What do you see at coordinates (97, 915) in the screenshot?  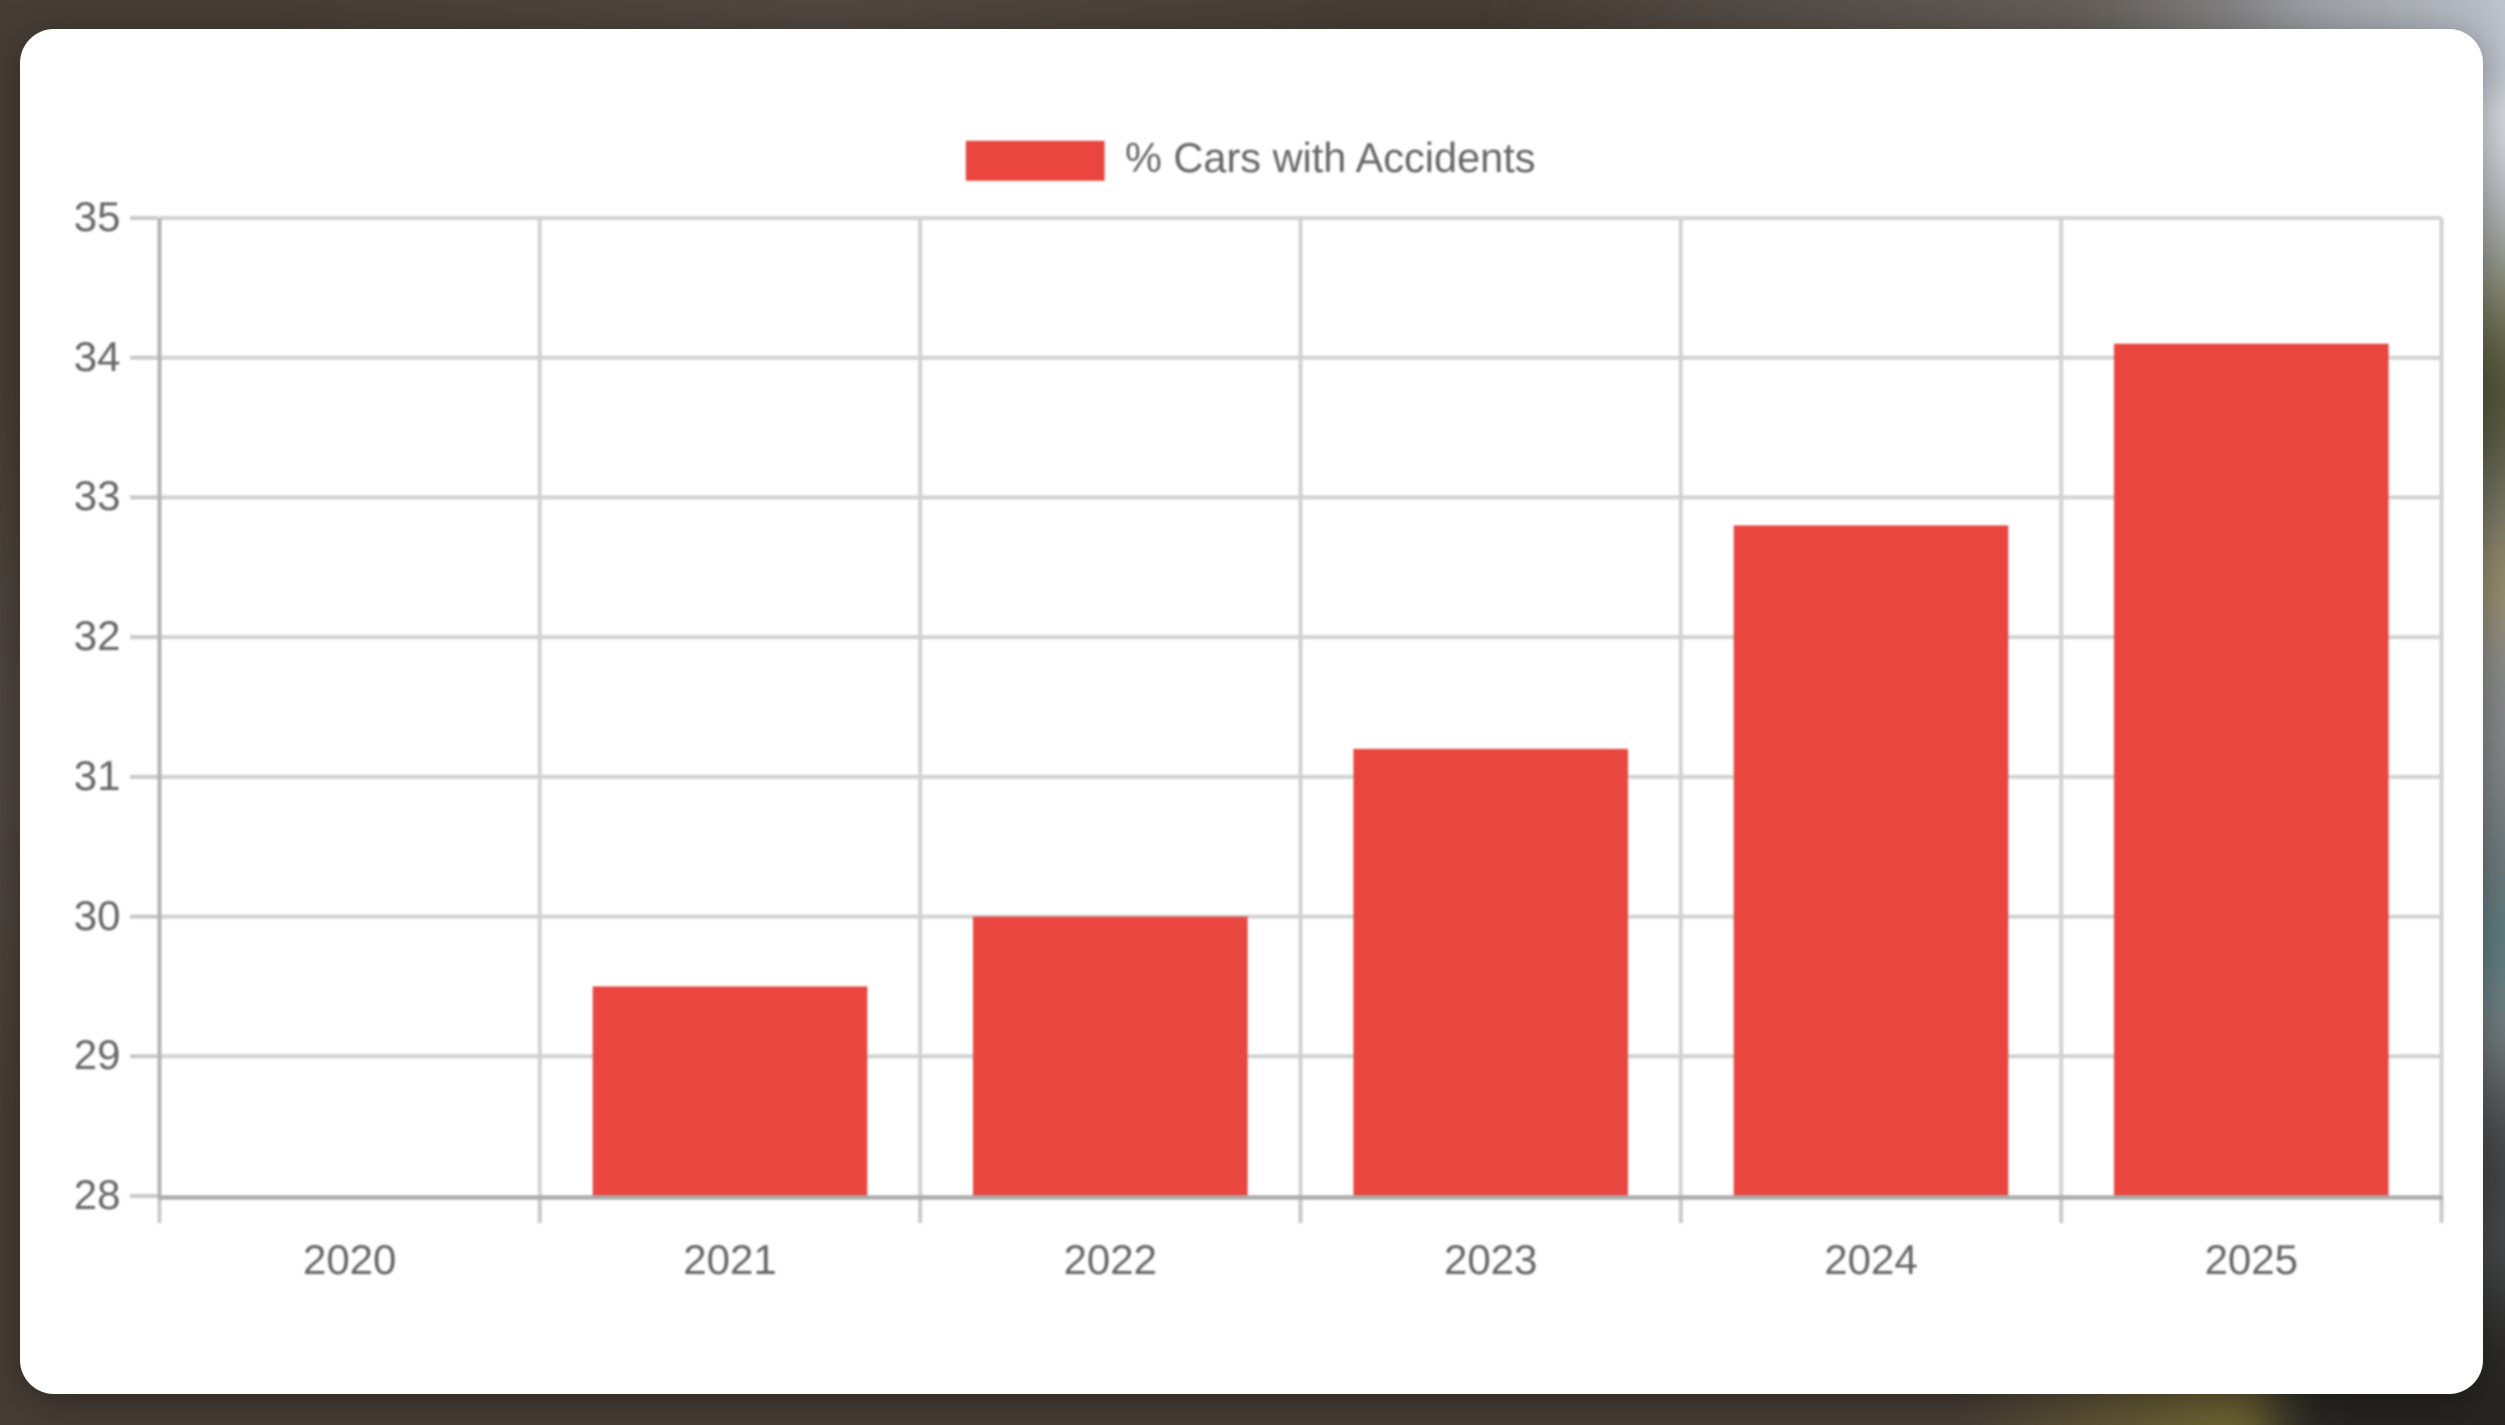 I see `svg-text: 30` at bounding box center [97, 915].